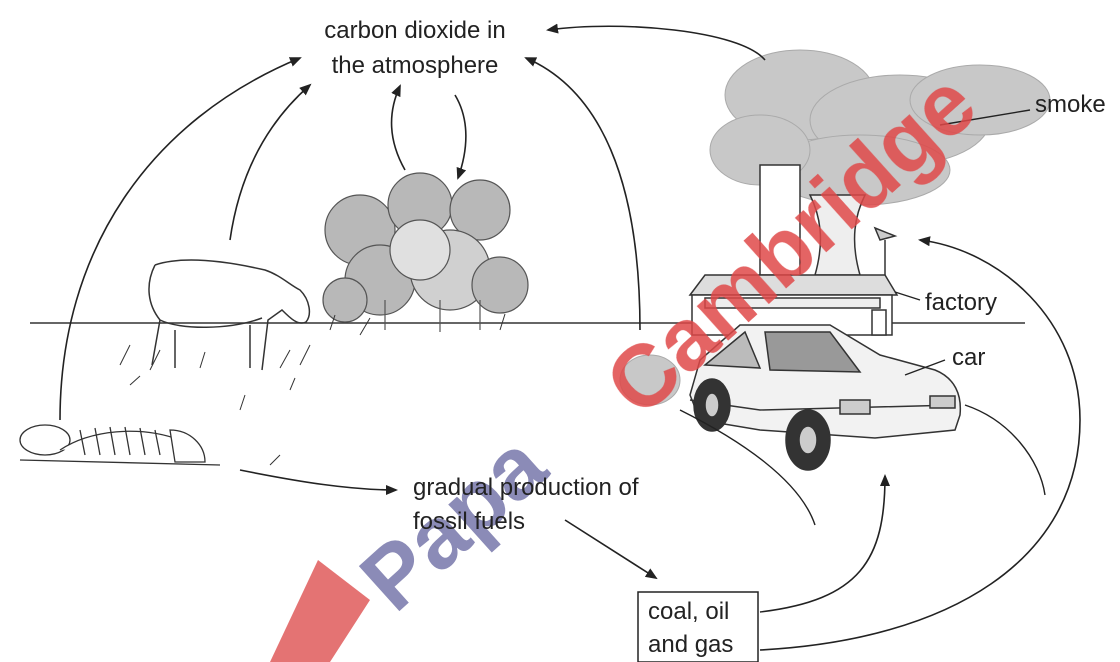 Image resolution: width=1120 pixels, height=662 pixels. Describe the element at coordinates (414, 30) in the screenshot. I see `label: carbon dioxide in` at that location.